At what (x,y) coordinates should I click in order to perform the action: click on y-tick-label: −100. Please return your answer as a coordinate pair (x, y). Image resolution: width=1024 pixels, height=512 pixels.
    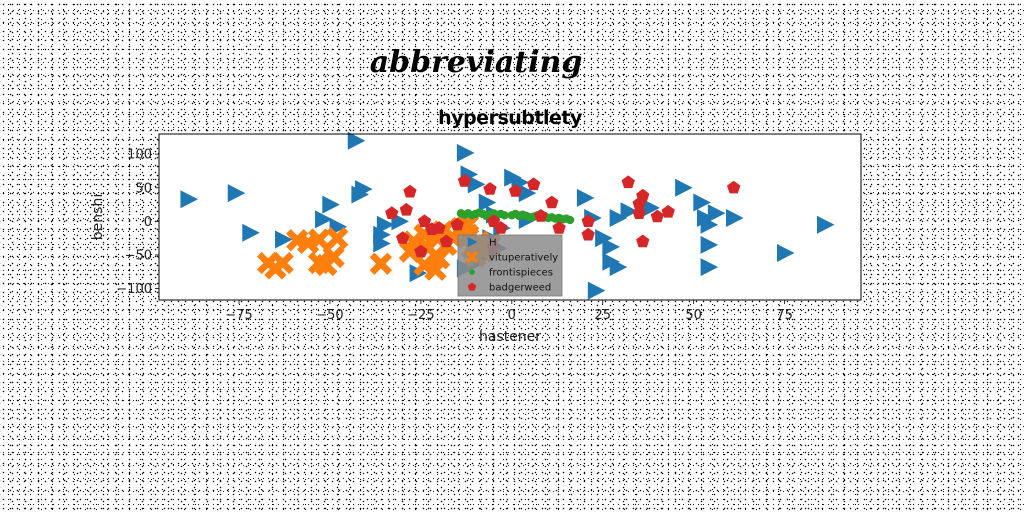
    Looking at the image, I should click on (134, 289).